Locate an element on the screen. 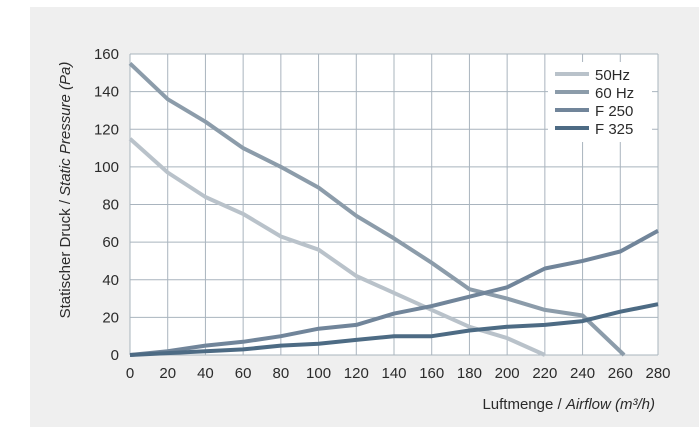  y-tick-label: 20 is located at coordinates (110, 317).